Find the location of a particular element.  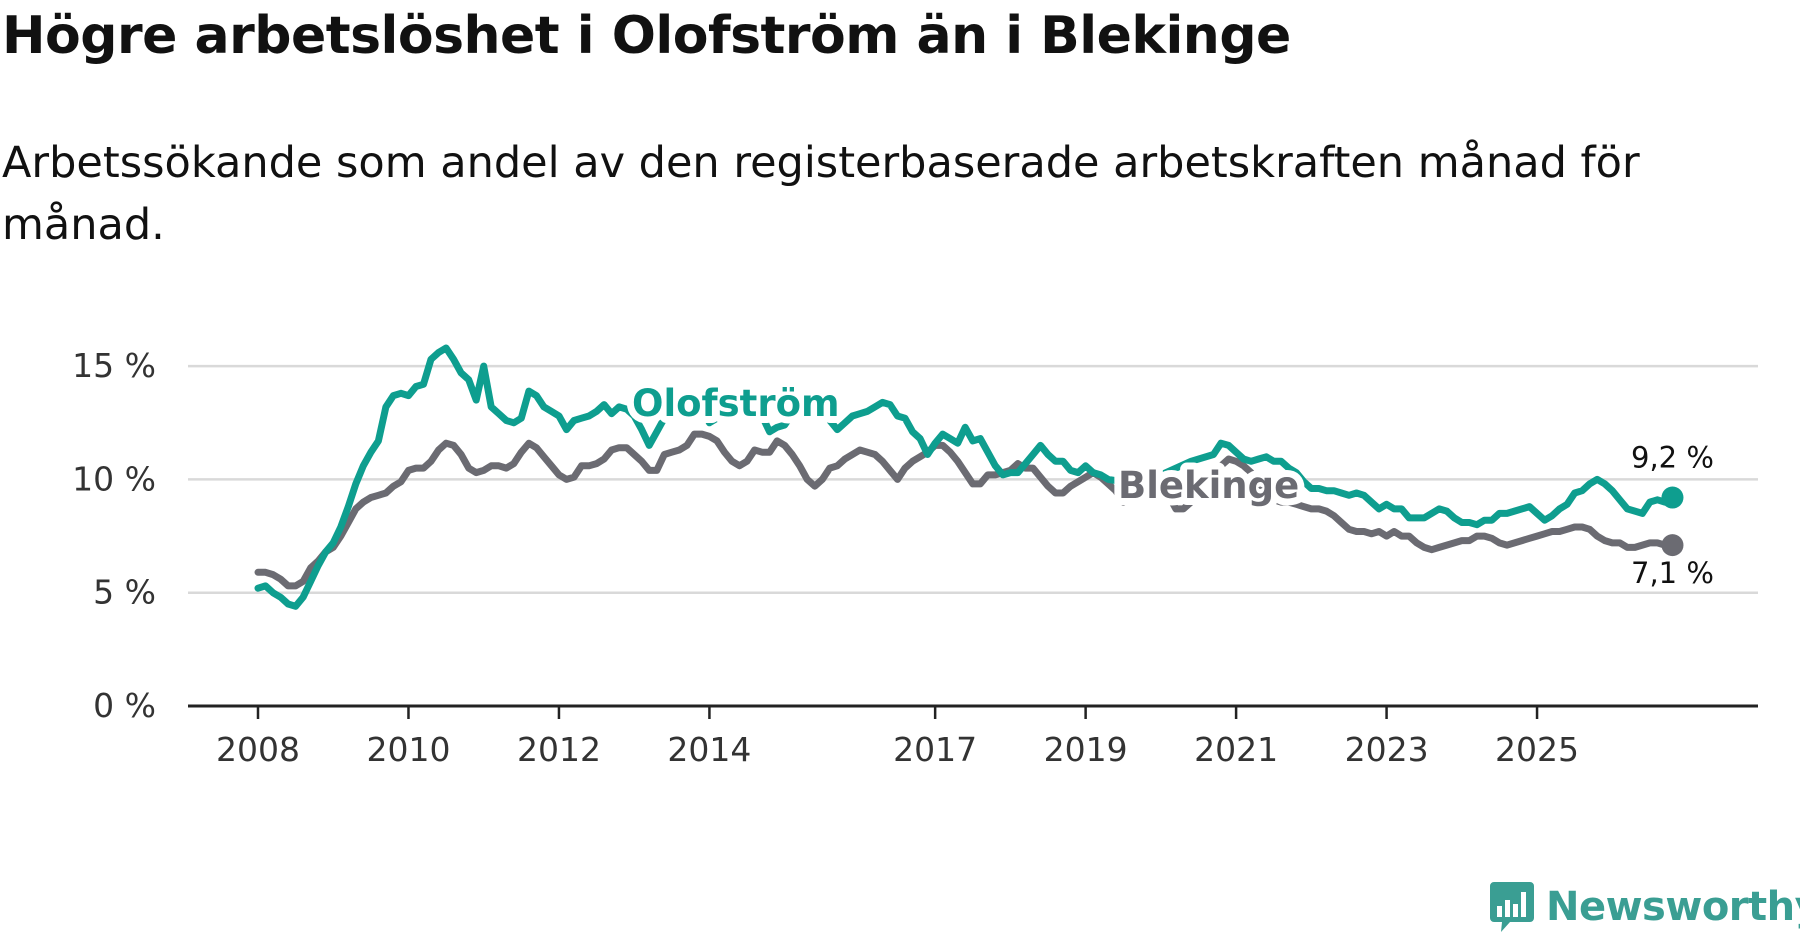

newsworthy-logo: Newsworthy is located at coordinates (1644, 907).